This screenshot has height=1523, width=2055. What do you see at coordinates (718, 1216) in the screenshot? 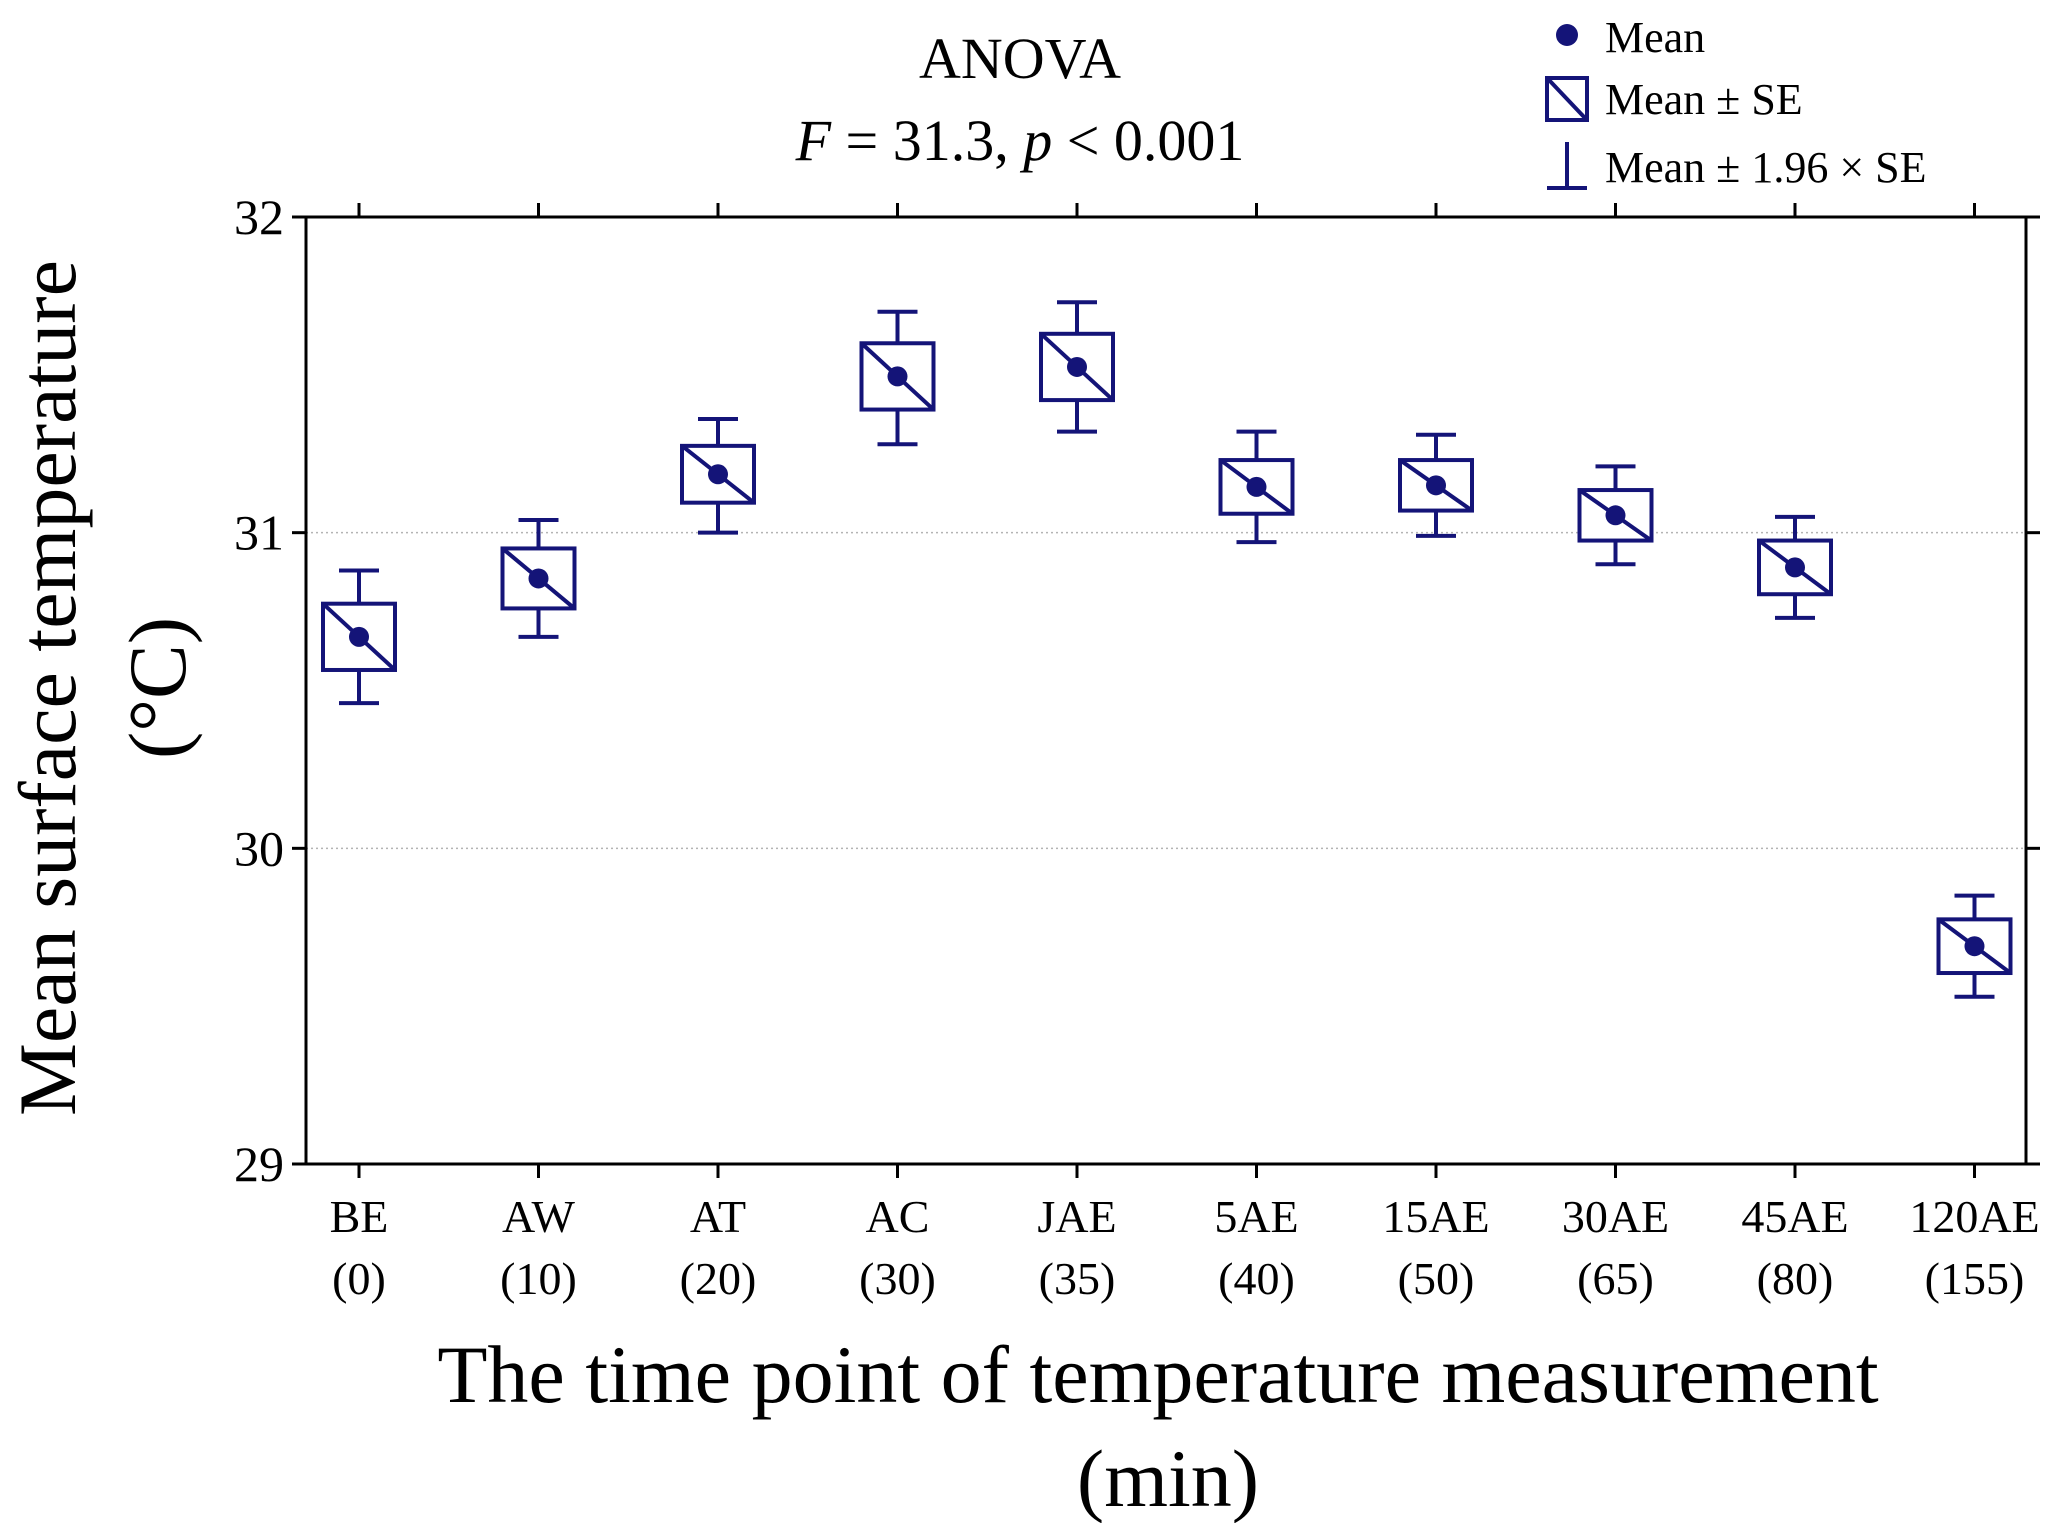
I see `x-tick-label: AT` at bounding box center [718, 1216].